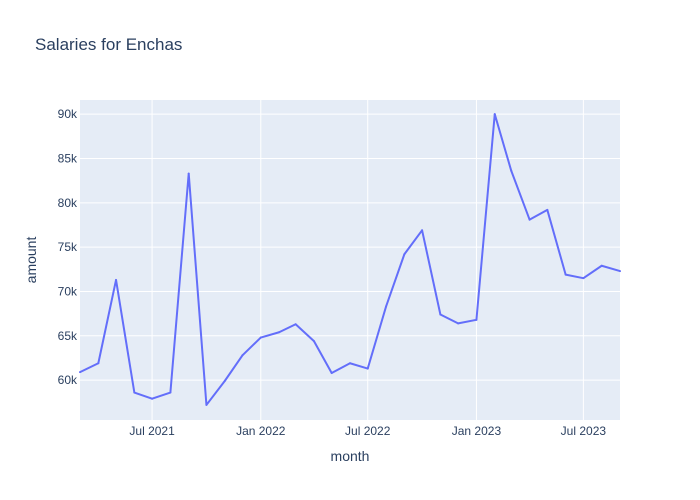 Image resolution: width=700 pixels, height=500 pixels. What do you see at coordinates (68, 336) in the screenshot?
I see `y-tick-label: 65k` at bounding box center [68, 336].